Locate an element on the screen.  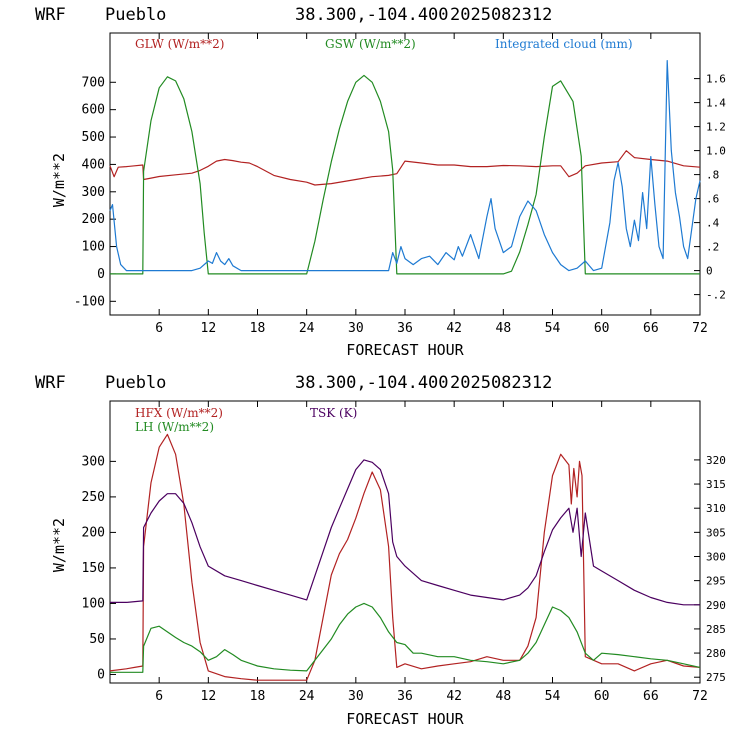
panel2-model: WRF is located at coordinates (50, 383).